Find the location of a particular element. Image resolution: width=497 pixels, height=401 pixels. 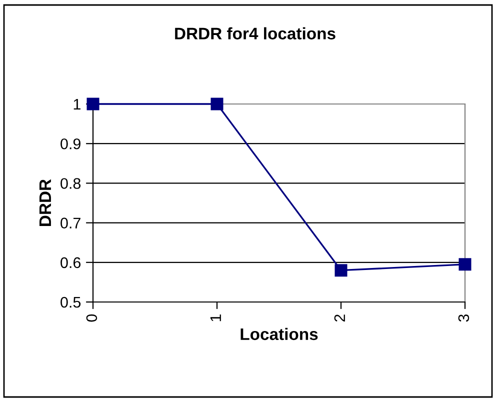

x-tick-label: 3 is located at coordinates (464, 318).